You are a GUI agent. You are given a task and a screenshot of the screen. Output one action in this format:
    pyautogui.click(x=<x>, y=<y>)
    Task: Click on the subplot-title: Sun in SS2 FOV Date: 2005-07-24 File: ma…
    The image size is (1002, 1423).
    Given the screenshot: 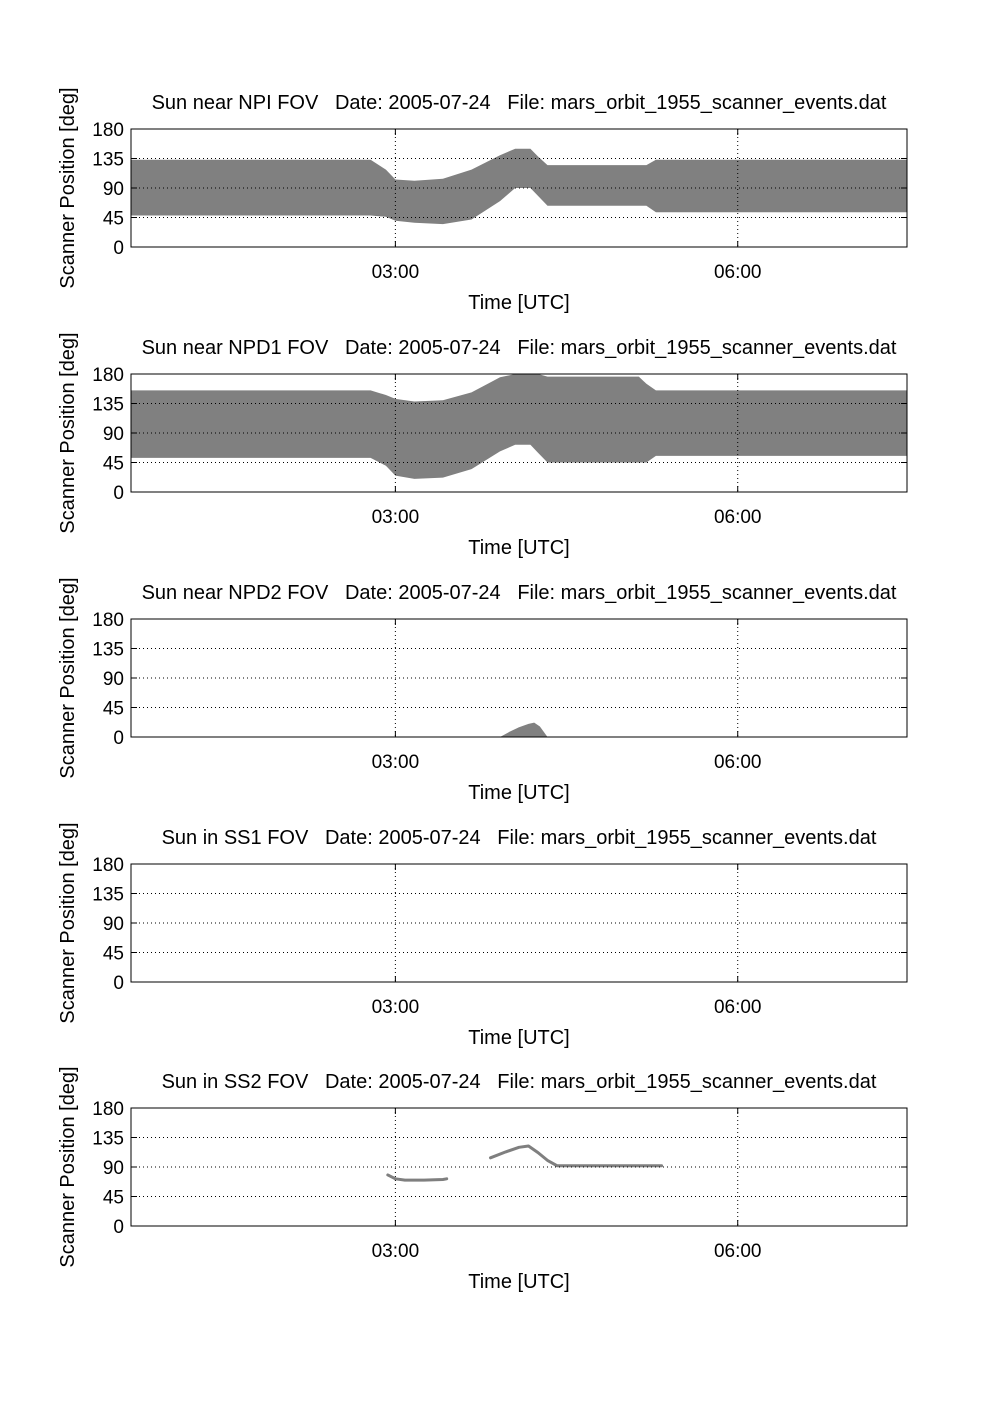 What is the action you would take?
    pyautogui.click(x=519, y=1082)
    